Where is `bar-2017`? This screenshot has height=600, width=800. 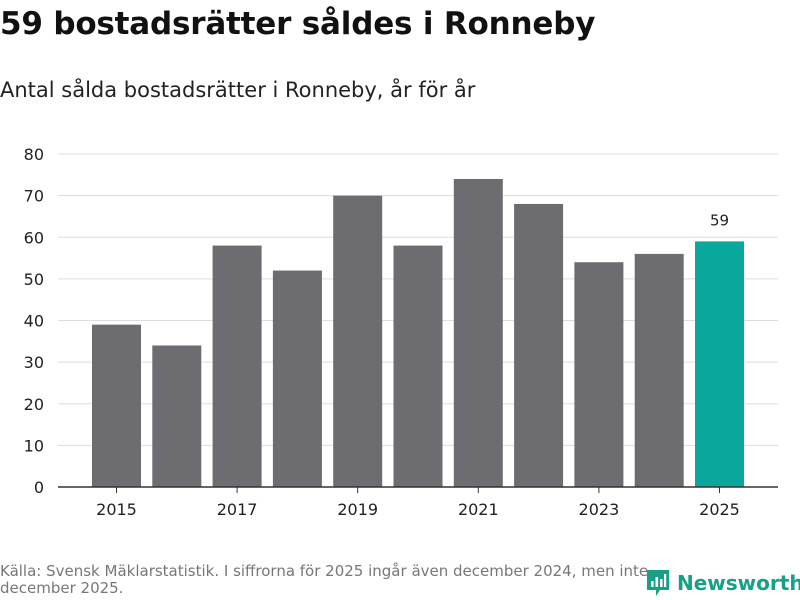
bar-2017 is located at coordinates (237, 366).